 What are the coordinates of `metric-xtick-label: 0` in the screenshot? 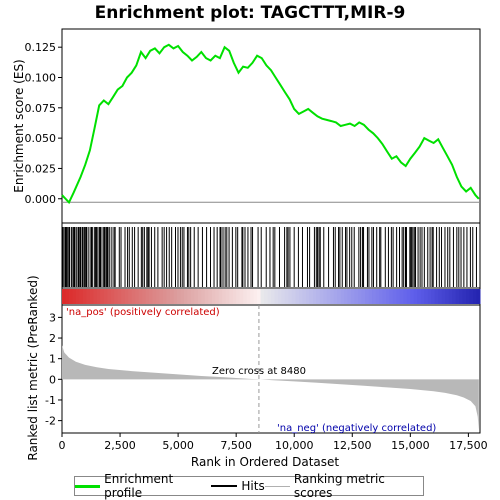 It's located at (62, 445).